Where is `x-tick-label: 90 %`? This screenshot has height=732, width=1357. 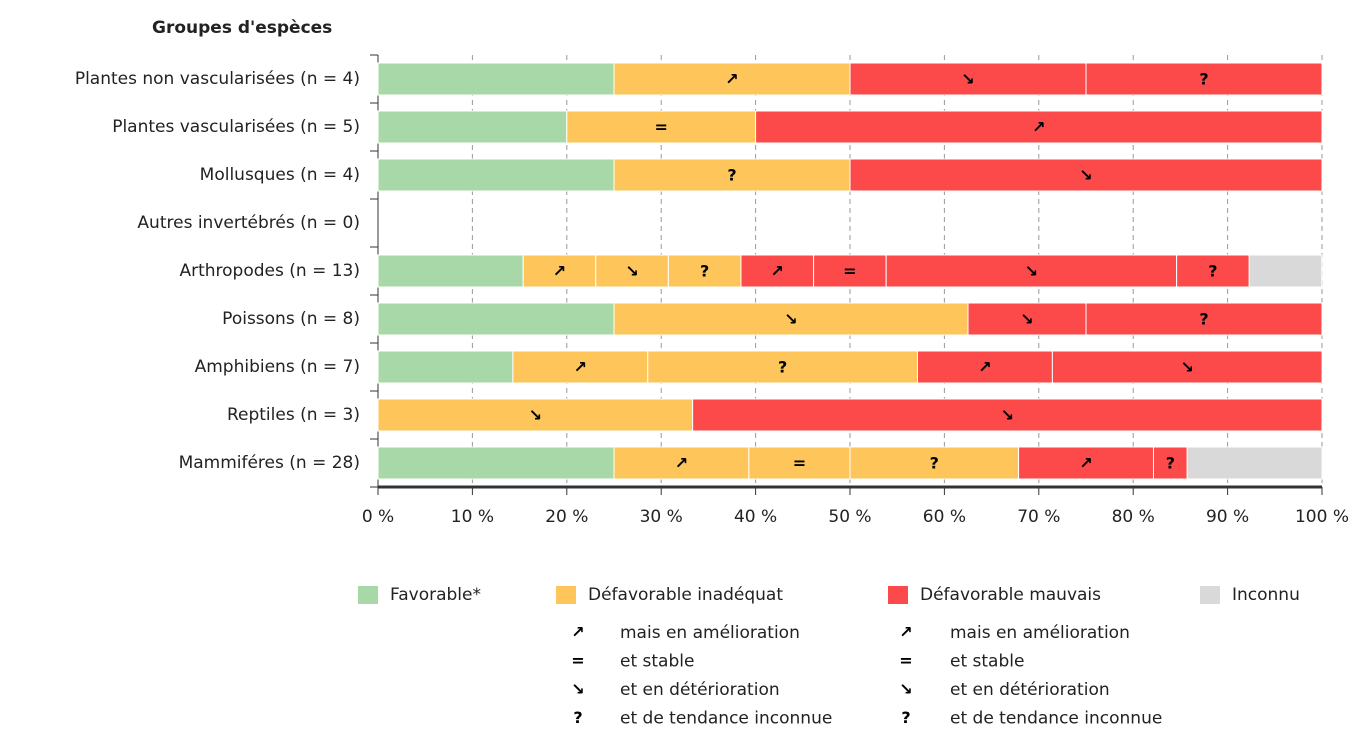 x-tick-label: 90 % is located at coordinates (1227, 517).